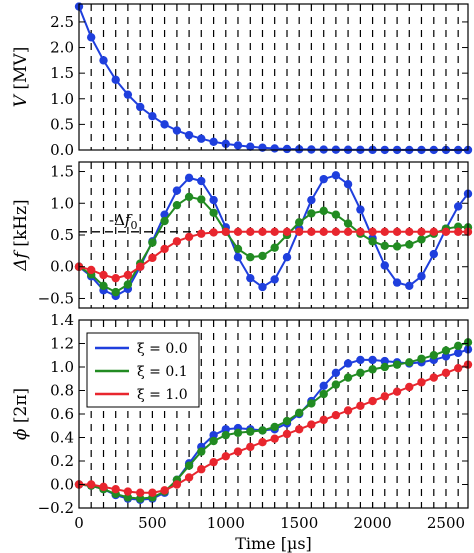 The image size is (474, 553). What do you see at coordinates (299, 523) in the screenshot?
I see `x-tick-label: 1500` at bounding box center [299, 523].